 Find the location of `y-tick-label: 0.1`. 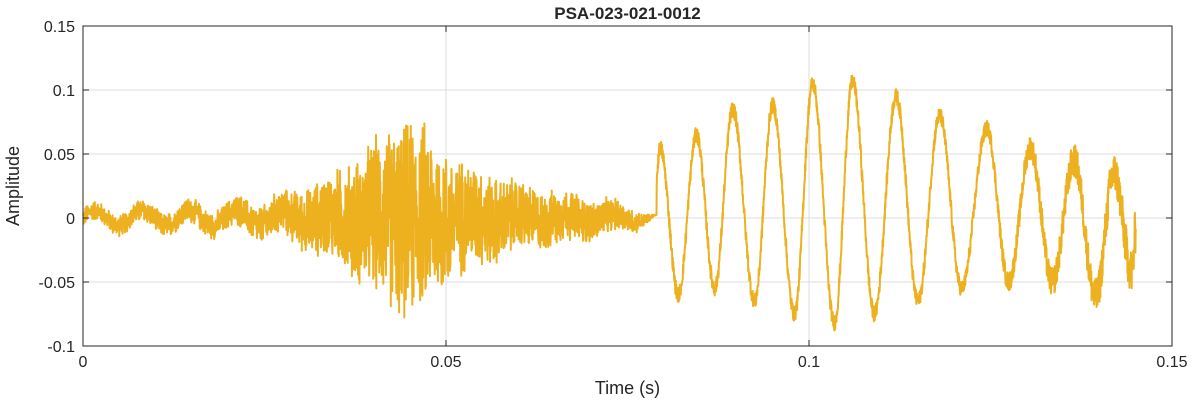

y-tick-label: 0.1 is located at coordinates (64, 91).